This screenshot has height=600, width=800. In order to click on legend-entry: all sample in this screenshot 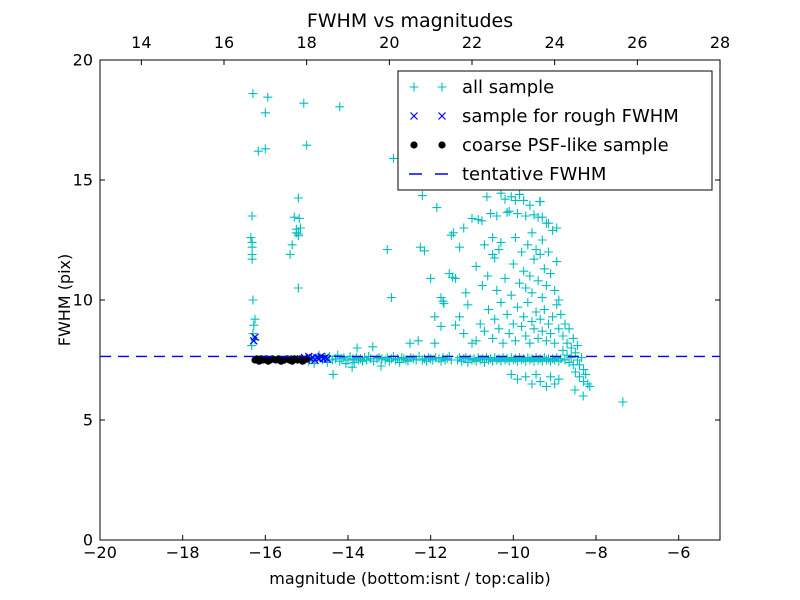, I will do `click(481, 87)`.